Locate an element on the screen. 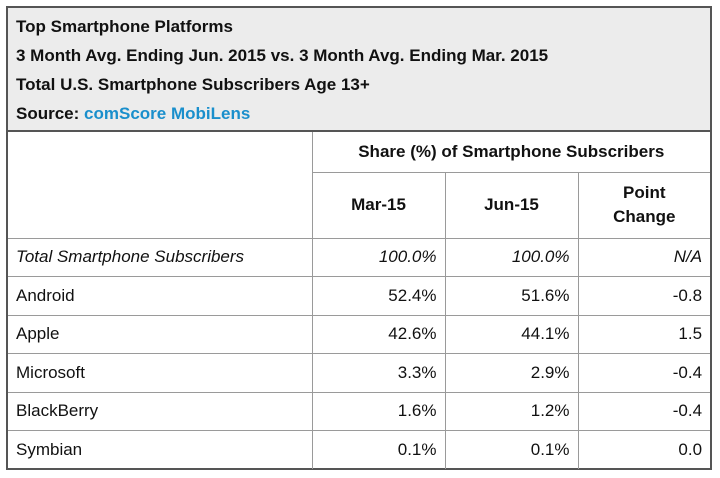 The width and height of the screenshot is (720, 478). row-label: Apple is located at coordinates (160, 334).